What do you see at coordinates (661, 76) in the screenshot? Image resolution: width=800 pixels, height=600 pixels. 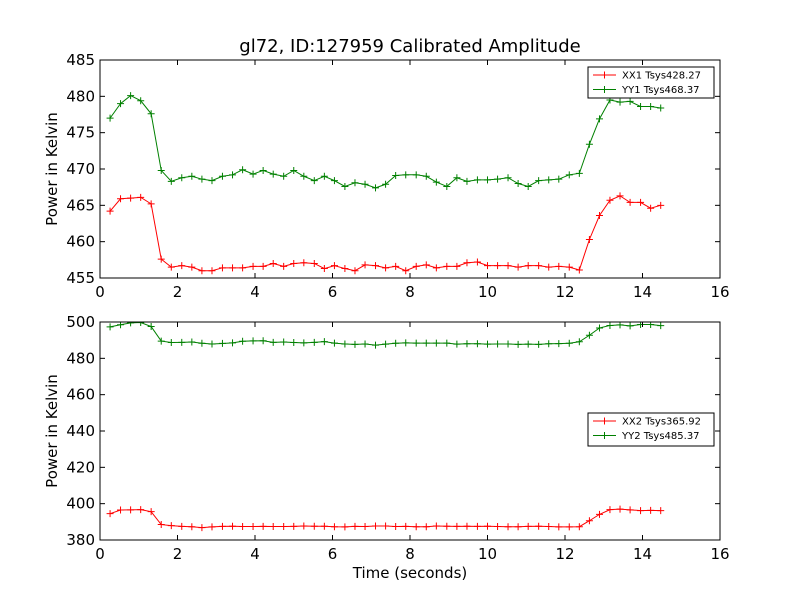 I see `legend-label: XX1 Tsys428.27` at bounding box center [661, 76].